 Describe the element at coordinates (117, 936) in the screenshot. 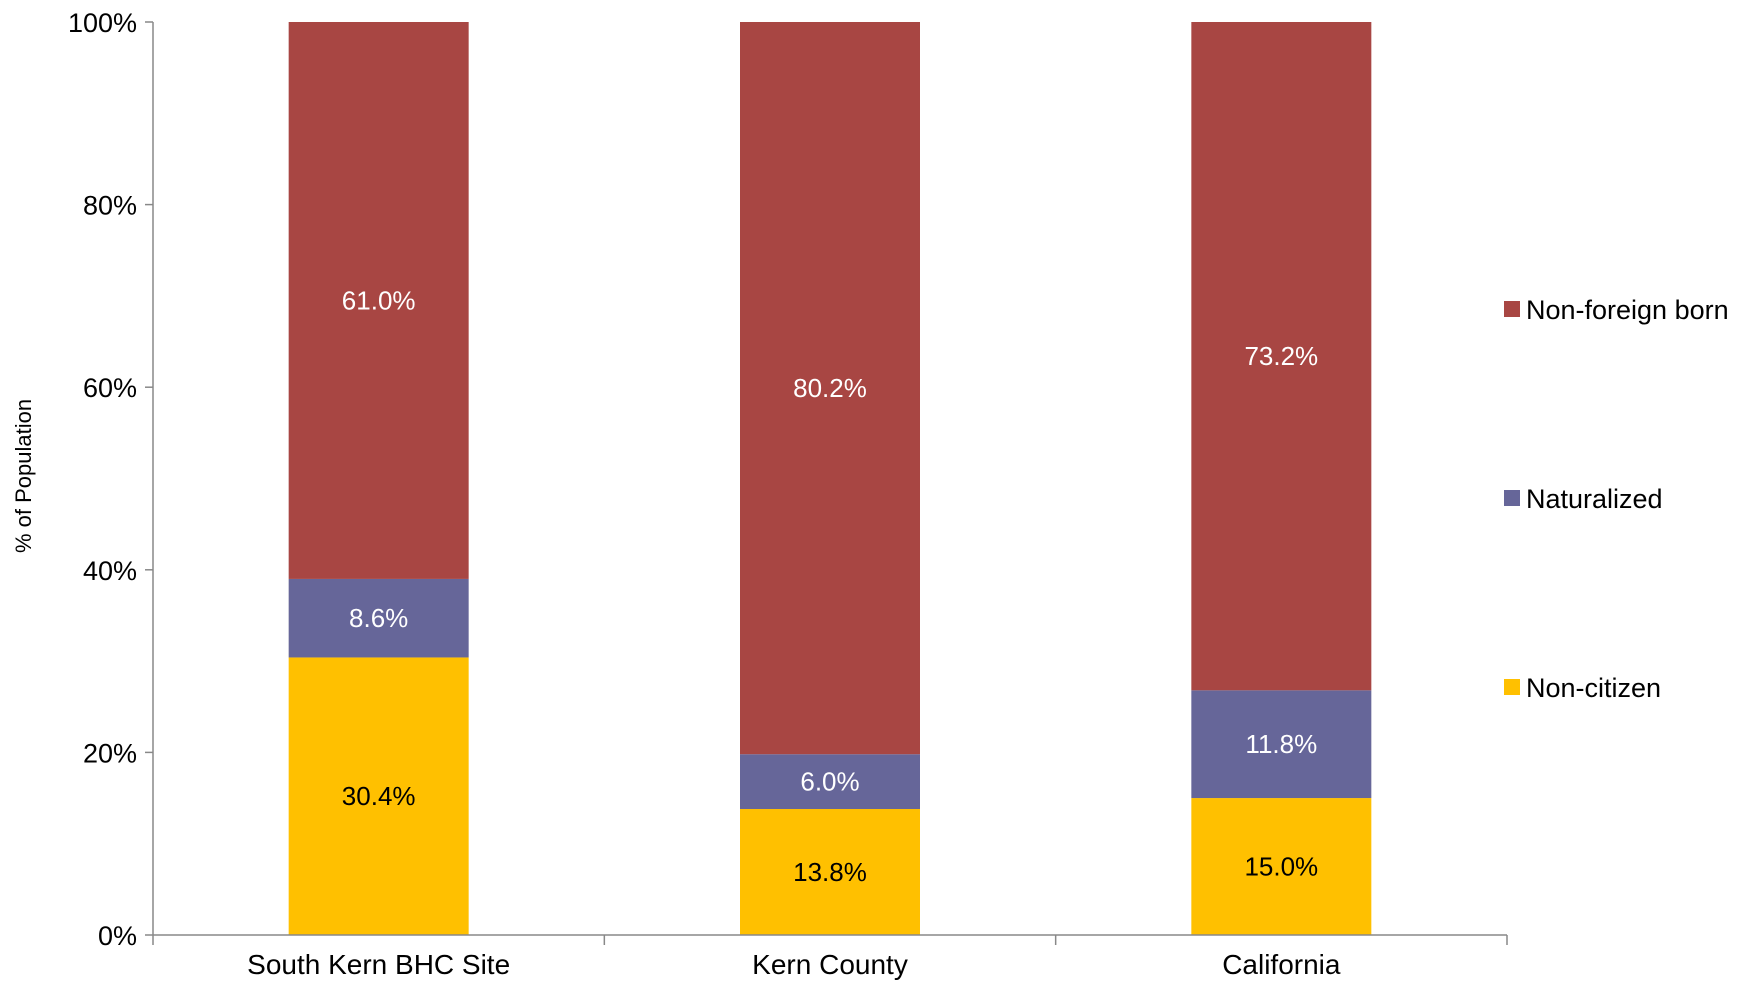

I see `y-tick-label-0: 0%` at that location.